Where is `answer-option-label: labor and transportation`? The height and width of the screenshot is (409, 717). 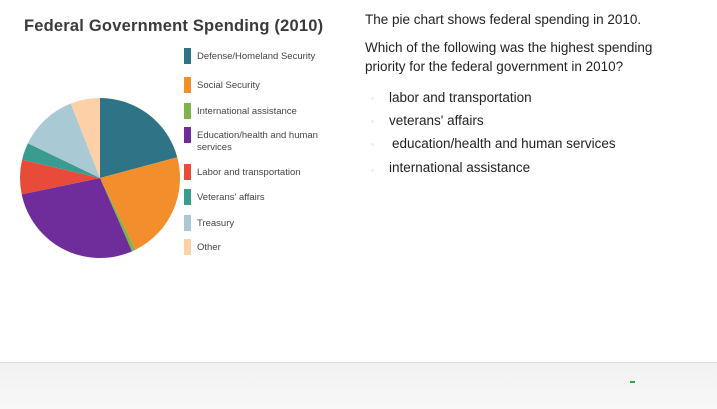
answer-option-label: labor and transportation is located at coordinates (460, 97).